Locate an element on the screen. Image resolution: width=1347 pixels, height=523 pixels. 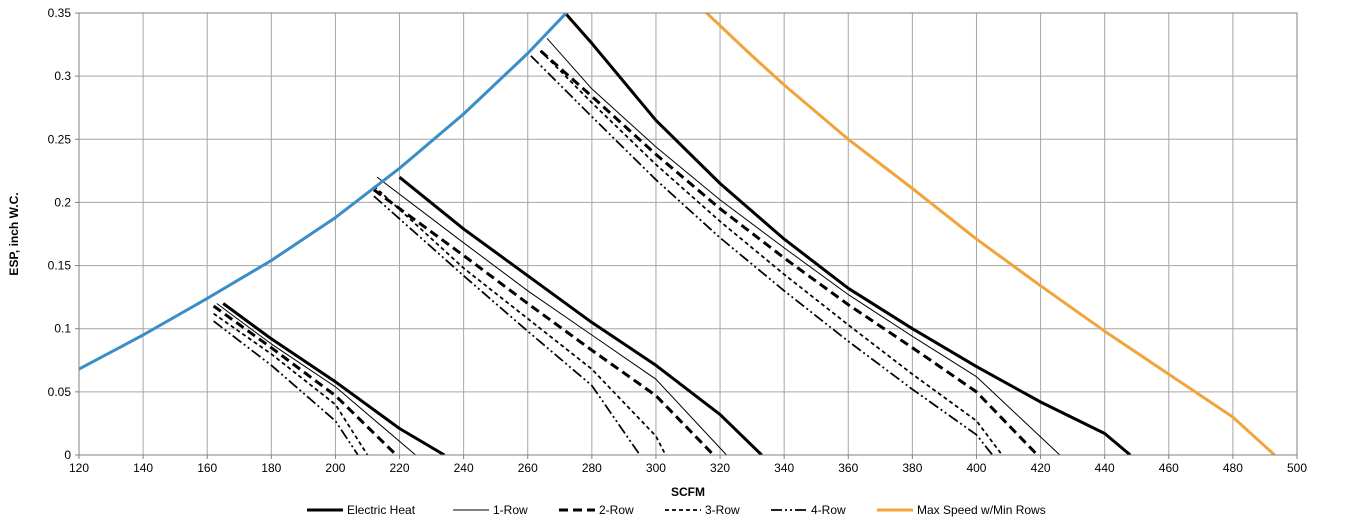
x-tick-label: 260 is located at coordinates (528, 468).